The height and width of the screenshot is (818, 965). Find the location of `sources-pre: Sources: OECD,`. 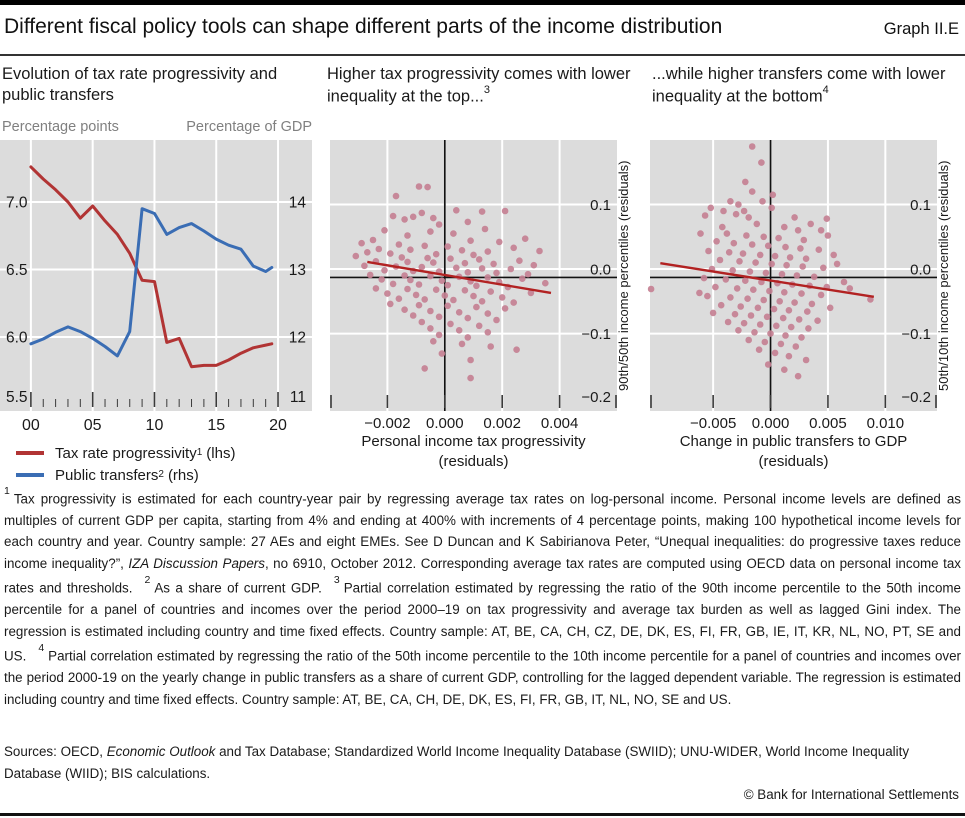

sources-pre: Sources: OECD, is located at coordinates (55, 751).